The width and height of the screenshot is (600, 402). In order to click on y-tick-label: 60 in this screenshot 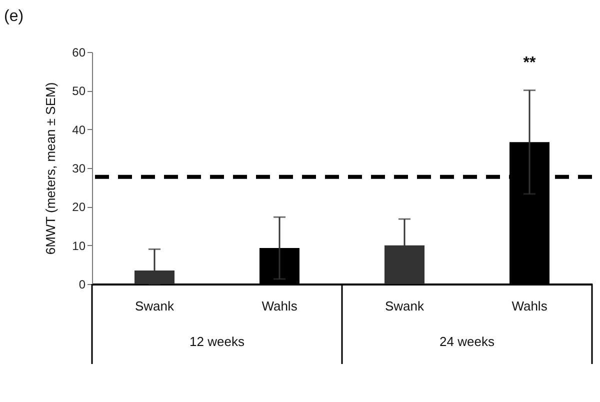, I will do `click(79, 53)`.